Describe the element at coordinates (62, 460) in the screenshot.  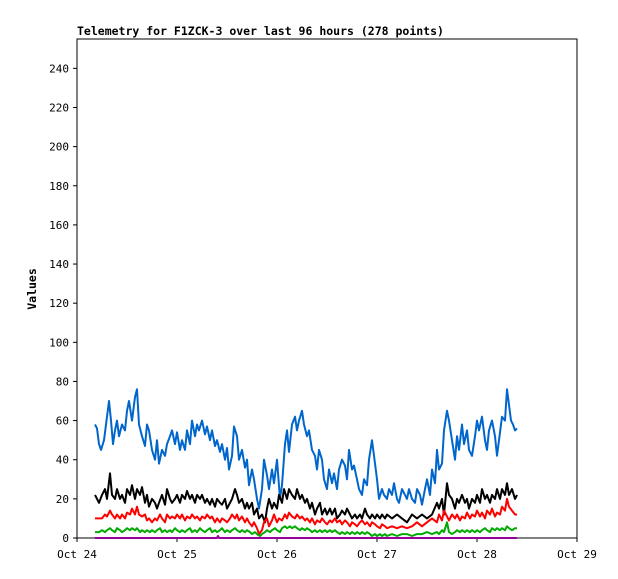
I see `y-tick-label: 40` at that location.